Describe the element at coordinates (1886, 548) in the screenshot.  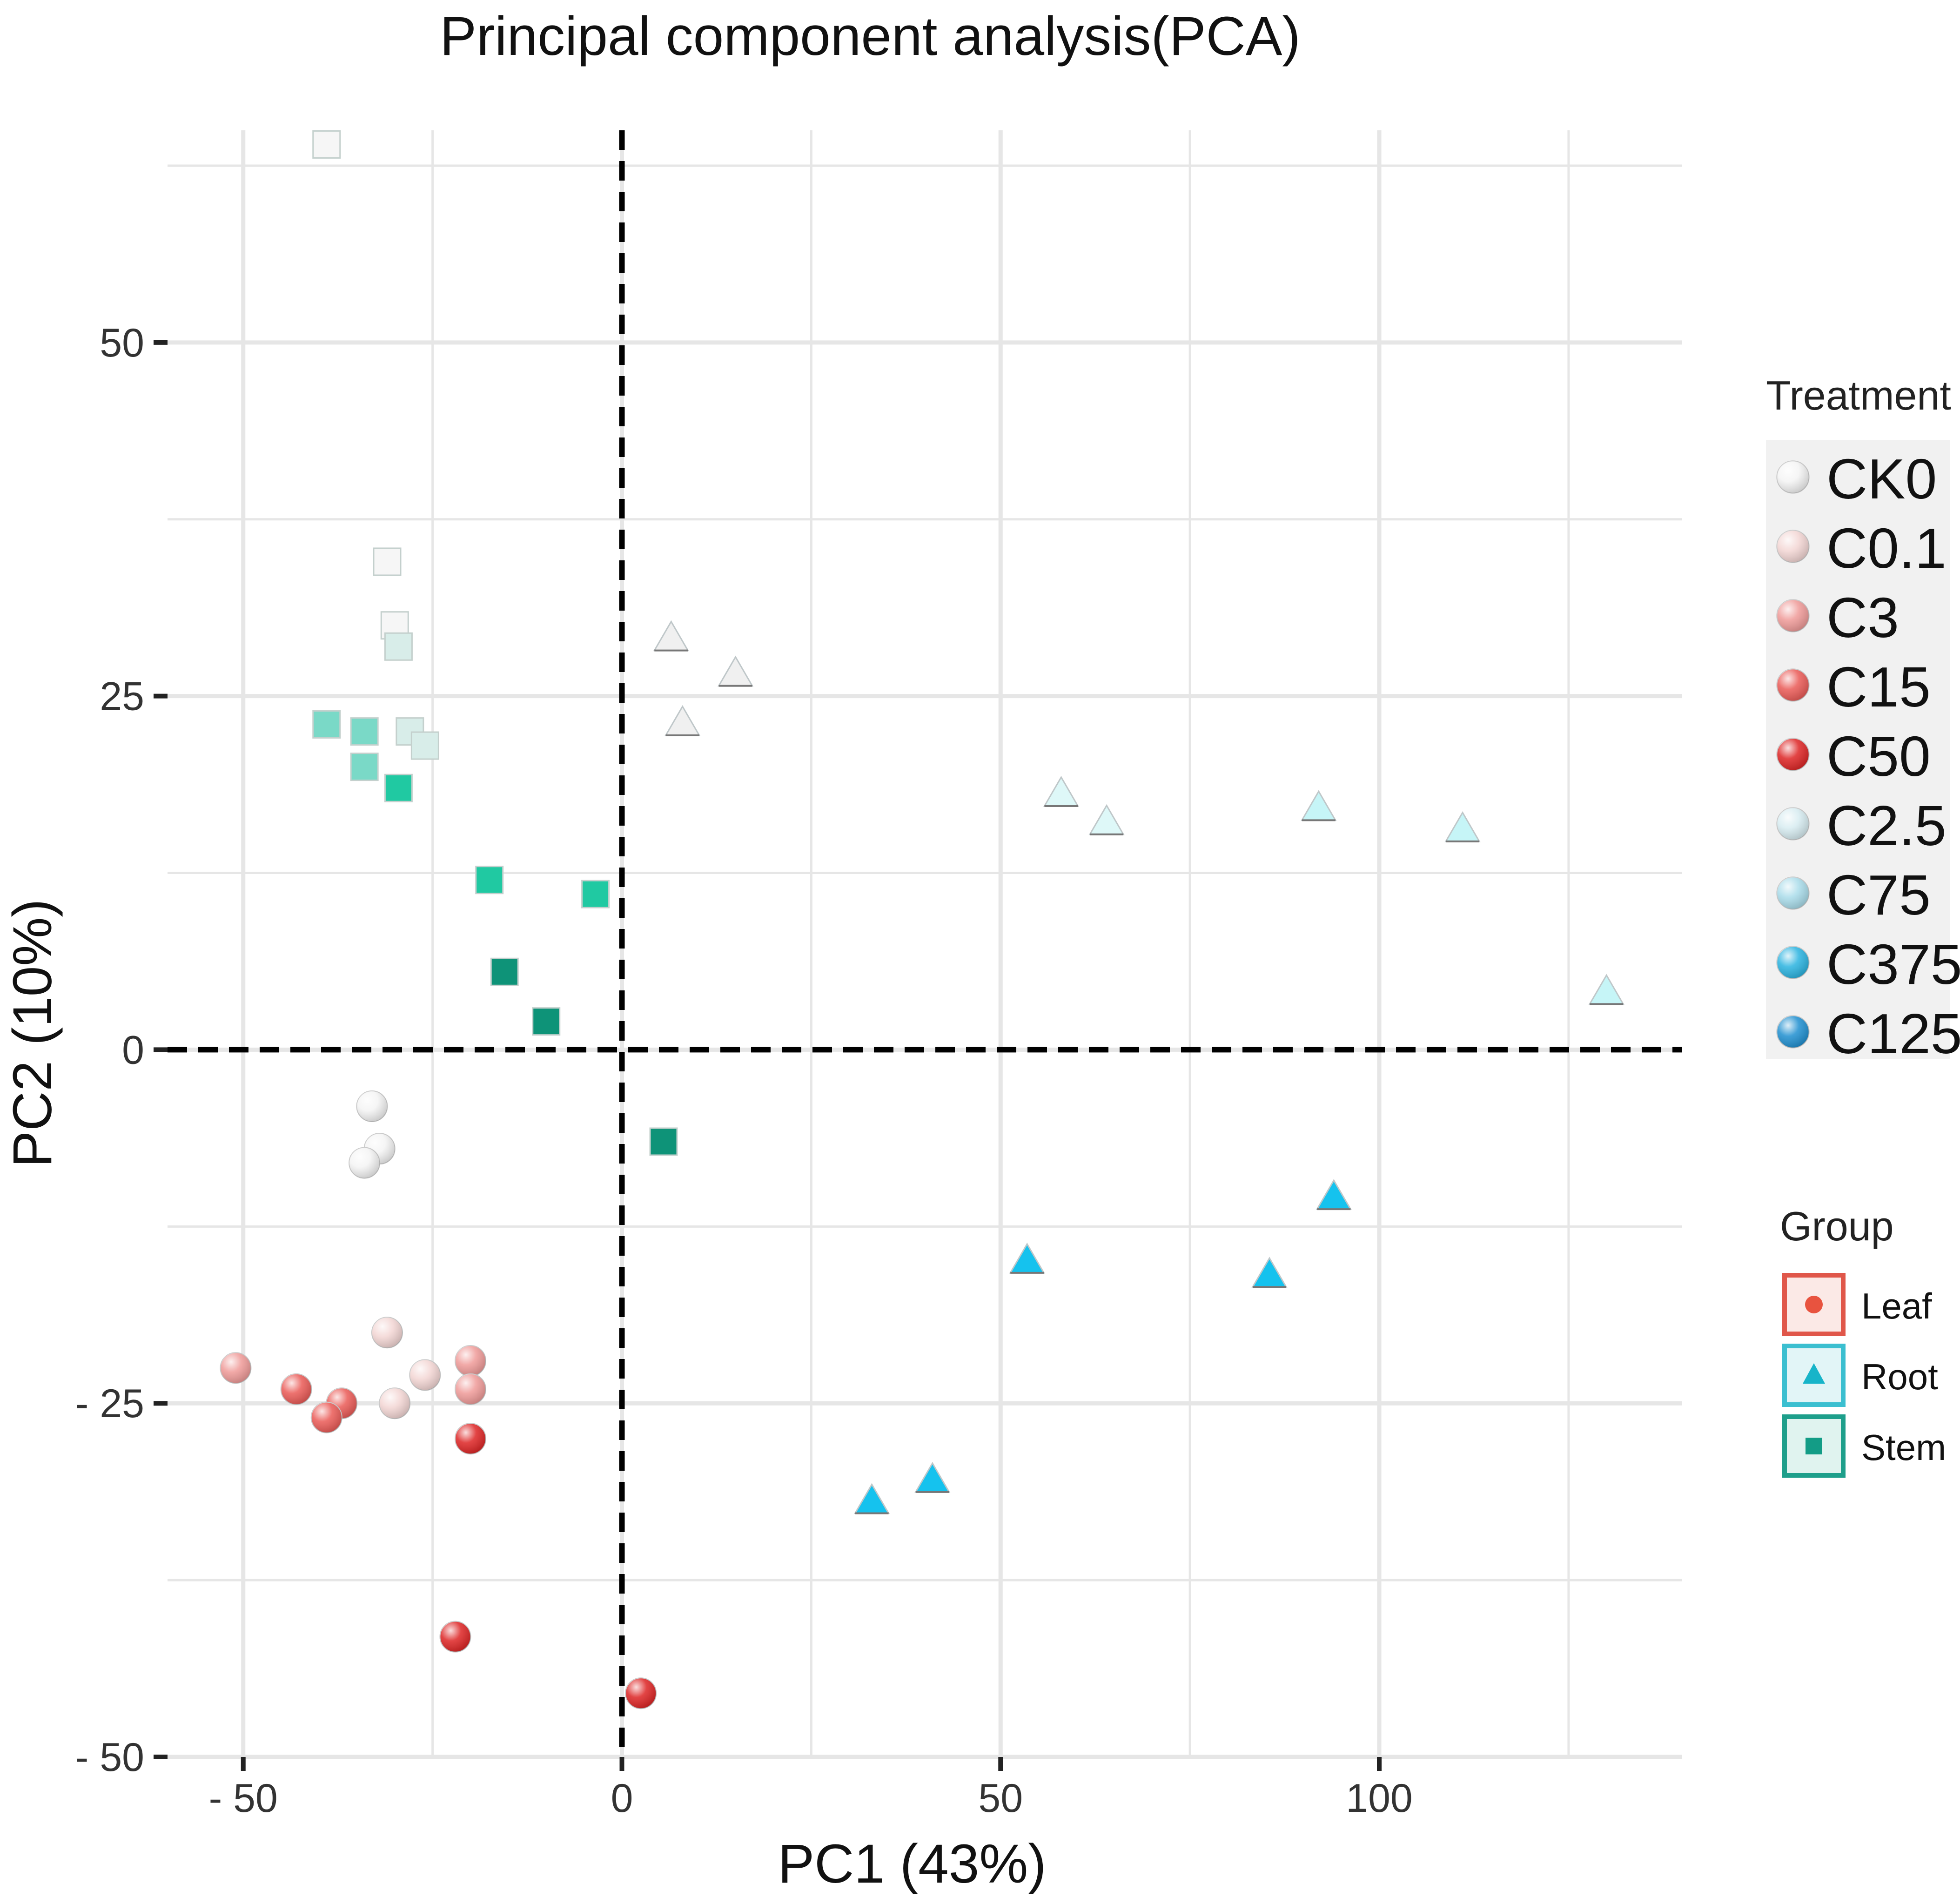
I see `legend-treatment-label: C0.1` at that location.